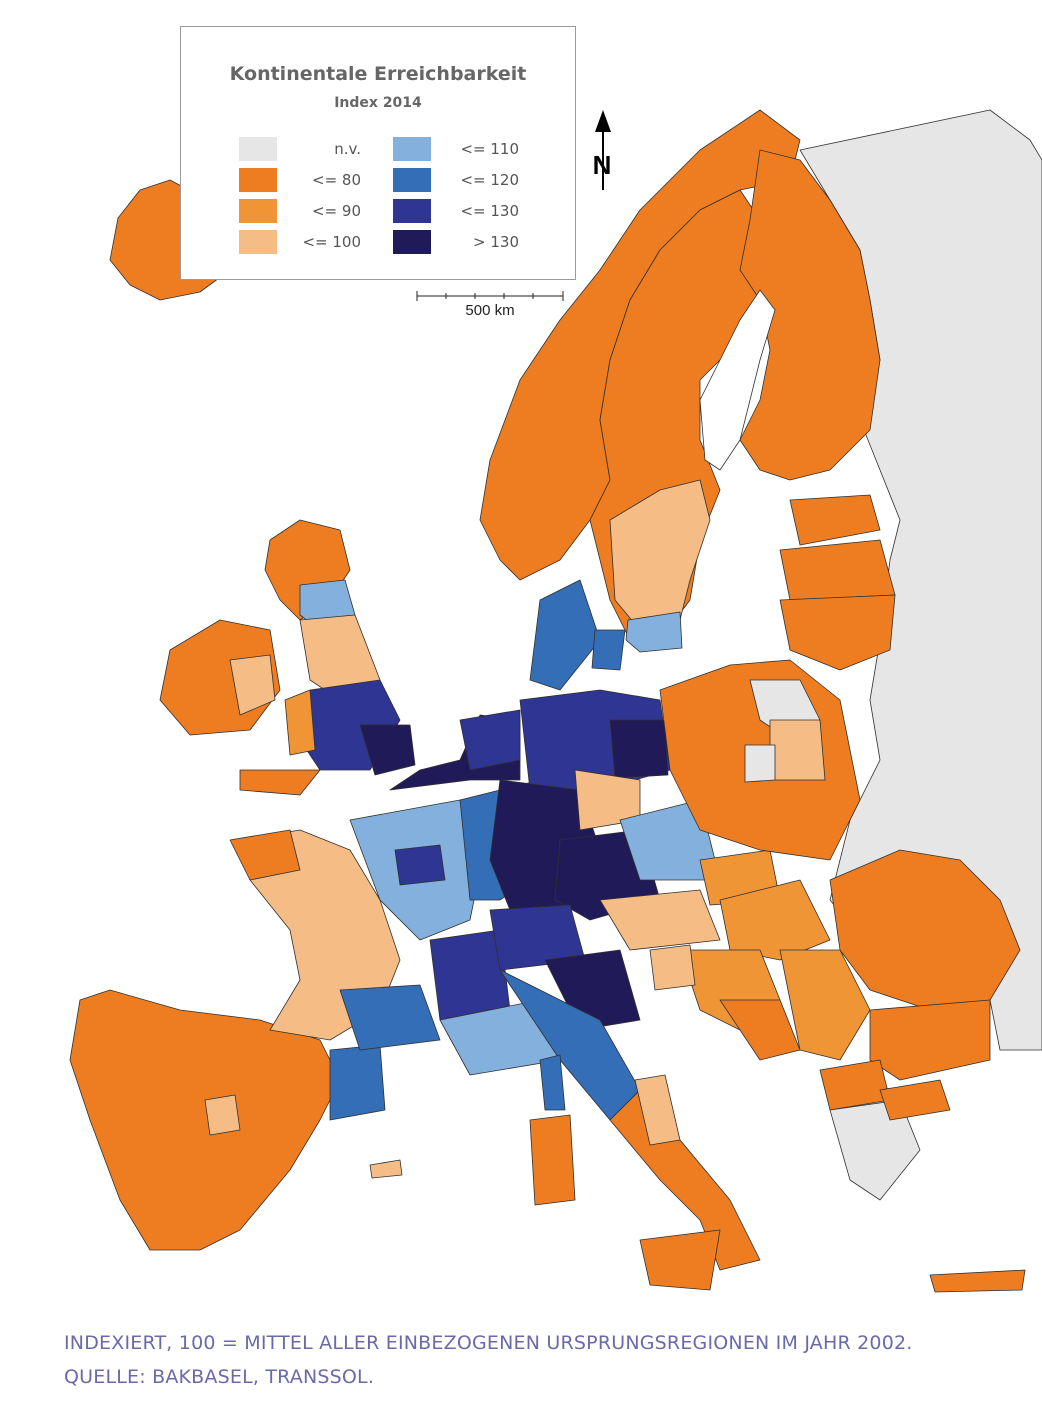 This screenshot has width=1042, height=1413. I want to click on region-lithuania, so click(837, 632).